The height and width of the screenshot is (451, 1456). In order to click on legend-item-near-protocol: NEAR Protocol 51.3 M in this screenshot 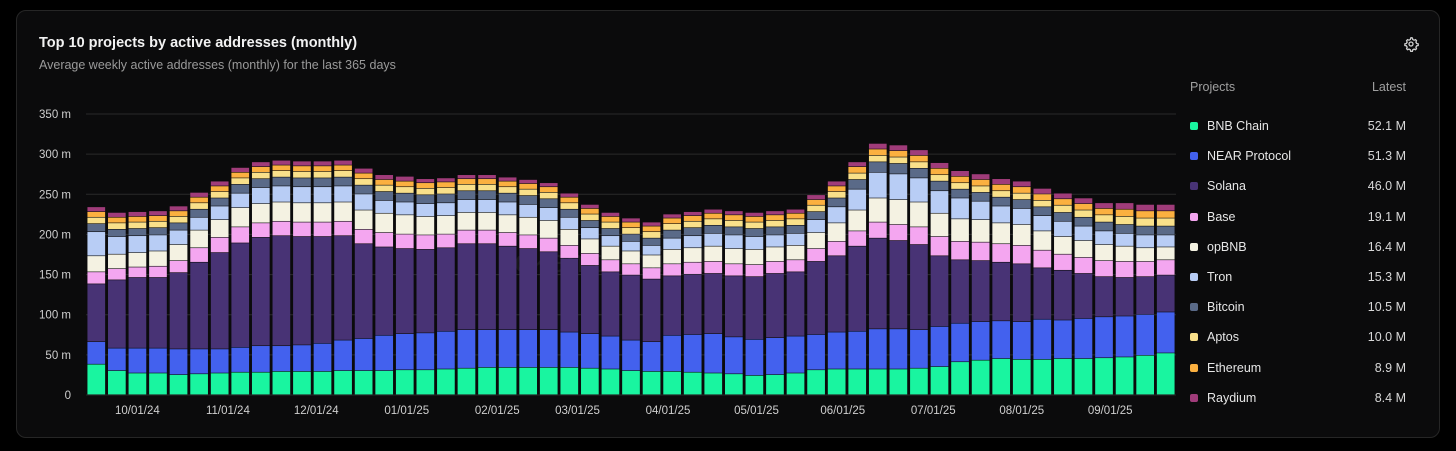, I will do `click(1298, 156)`.